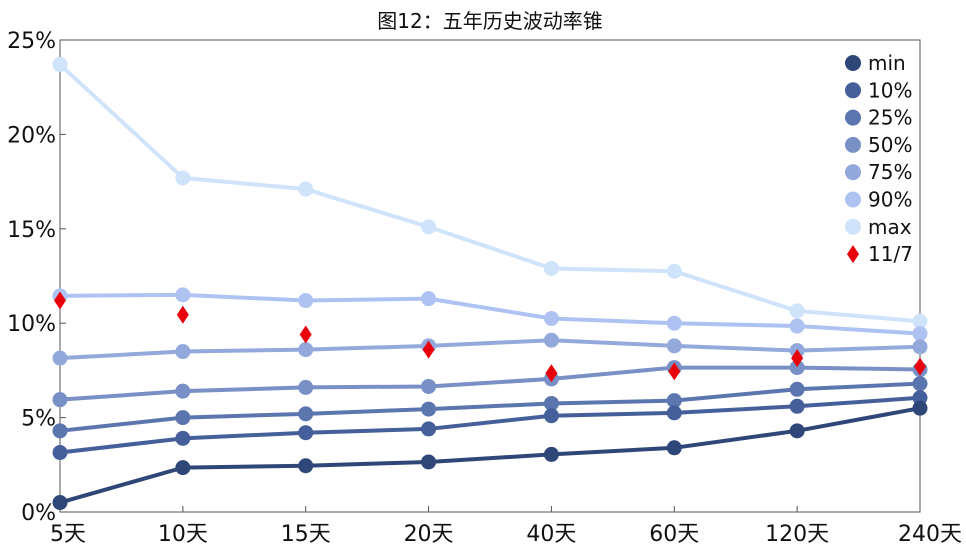 This screenshot has width=966, height=546. I want to click on y-tick-label: 25%, so click(31, 41).